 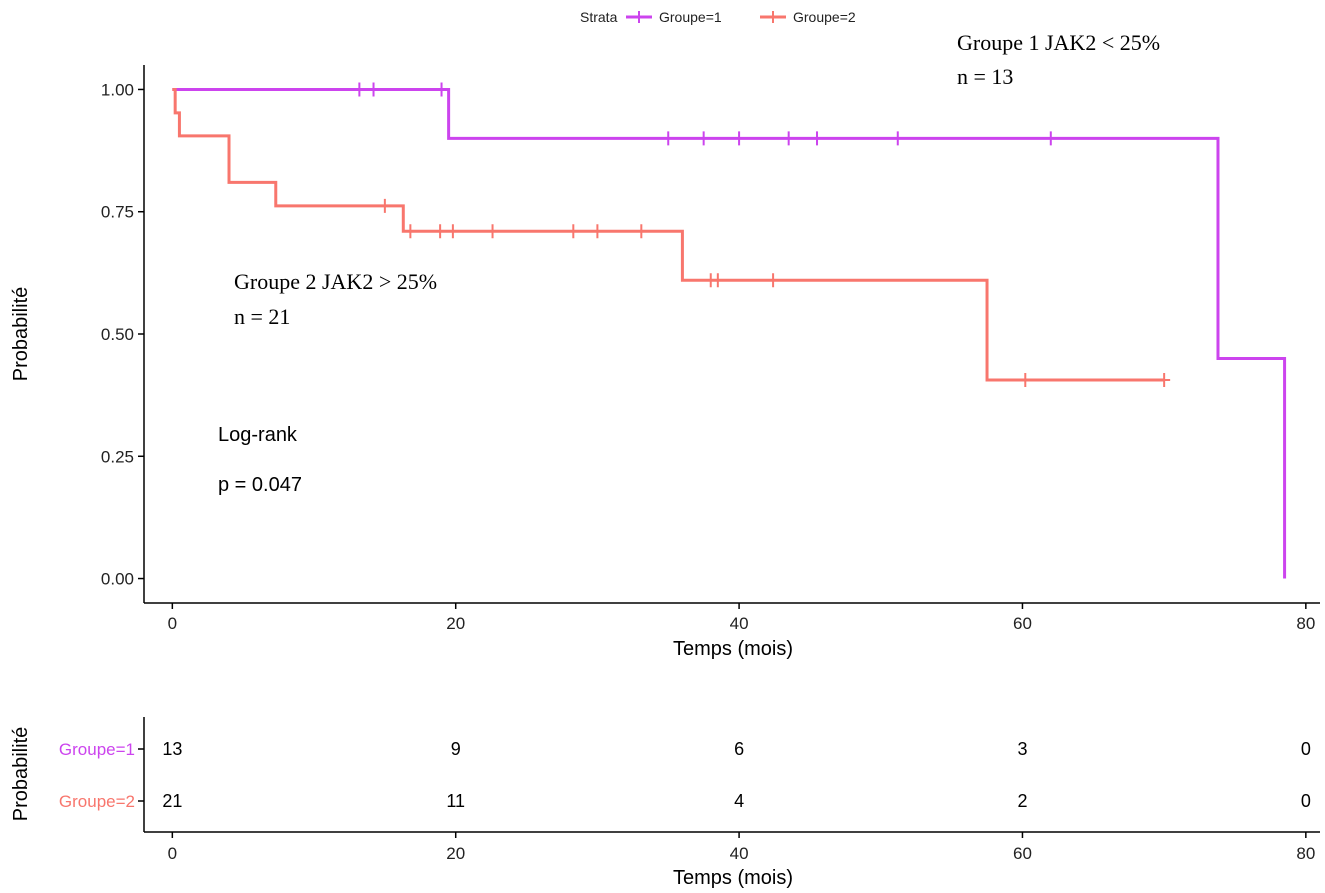 I want to click on risk-count: 6, so click(x=739, y=749).